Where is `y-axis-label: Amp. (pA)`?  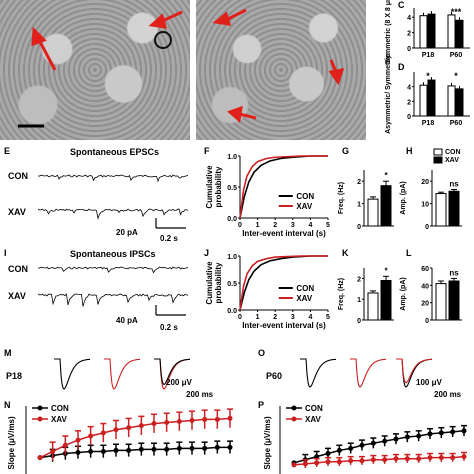 y-axis-label: Amp. (pA) is located at coordinates (403, 293).